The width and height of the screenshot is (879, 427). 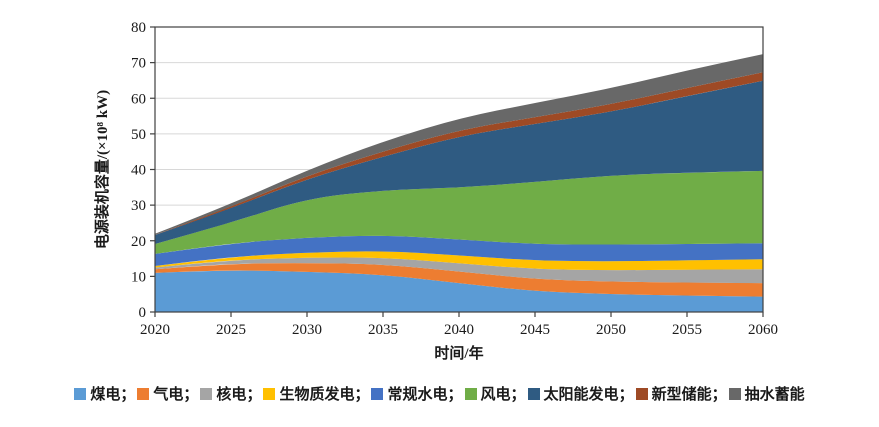 I want to click on legend-label-生物质发电: 生物质发电, so click(x=317, y=395).